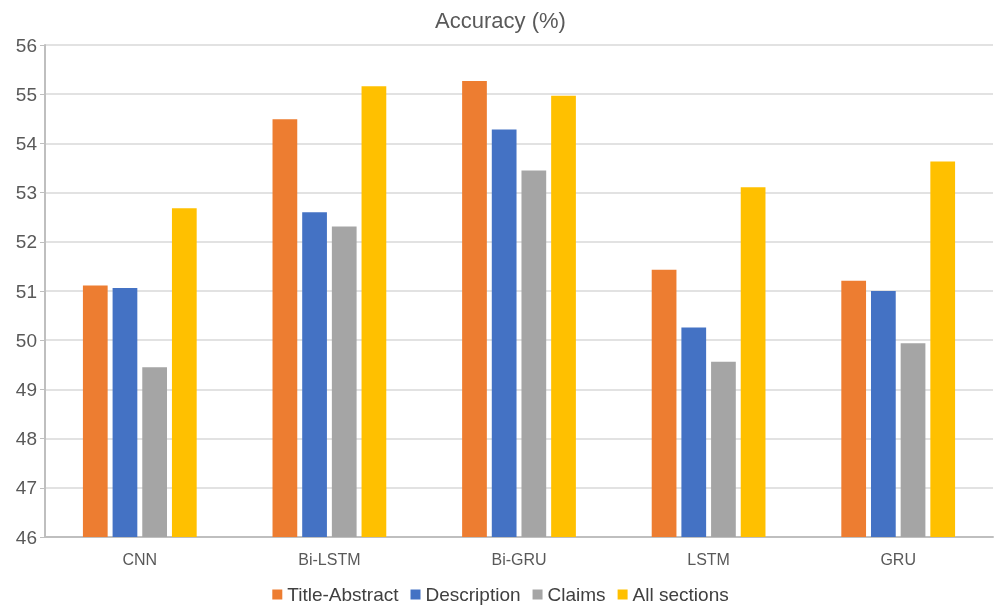 The width and height of the screenshot is (1001, 613). Describe the element at coordinates (26, 340) in the screenshot. I see `y-tick-label: 50` at that location.